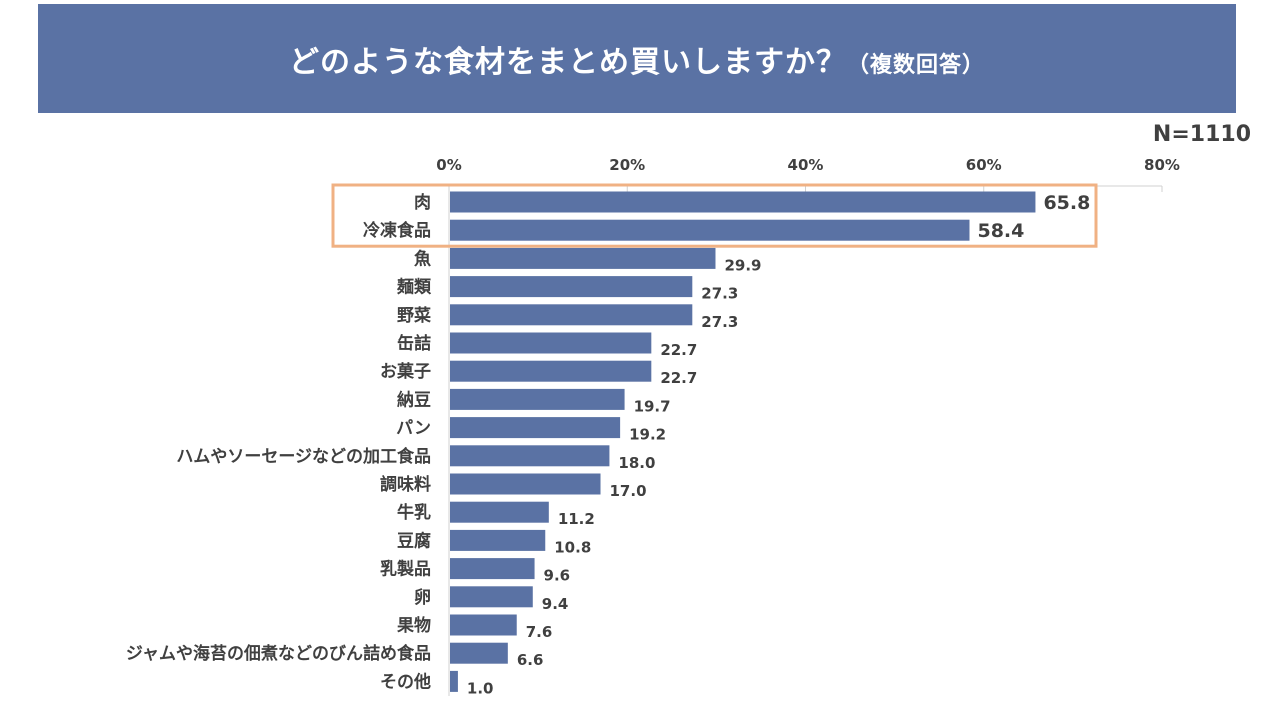 Image resolution: width=1275 pixels, height=714 pixels. What do you see at coordinates (480, 688) in the screenshot?
I see `data-label: 1.0` at bounding box center [480, 688].